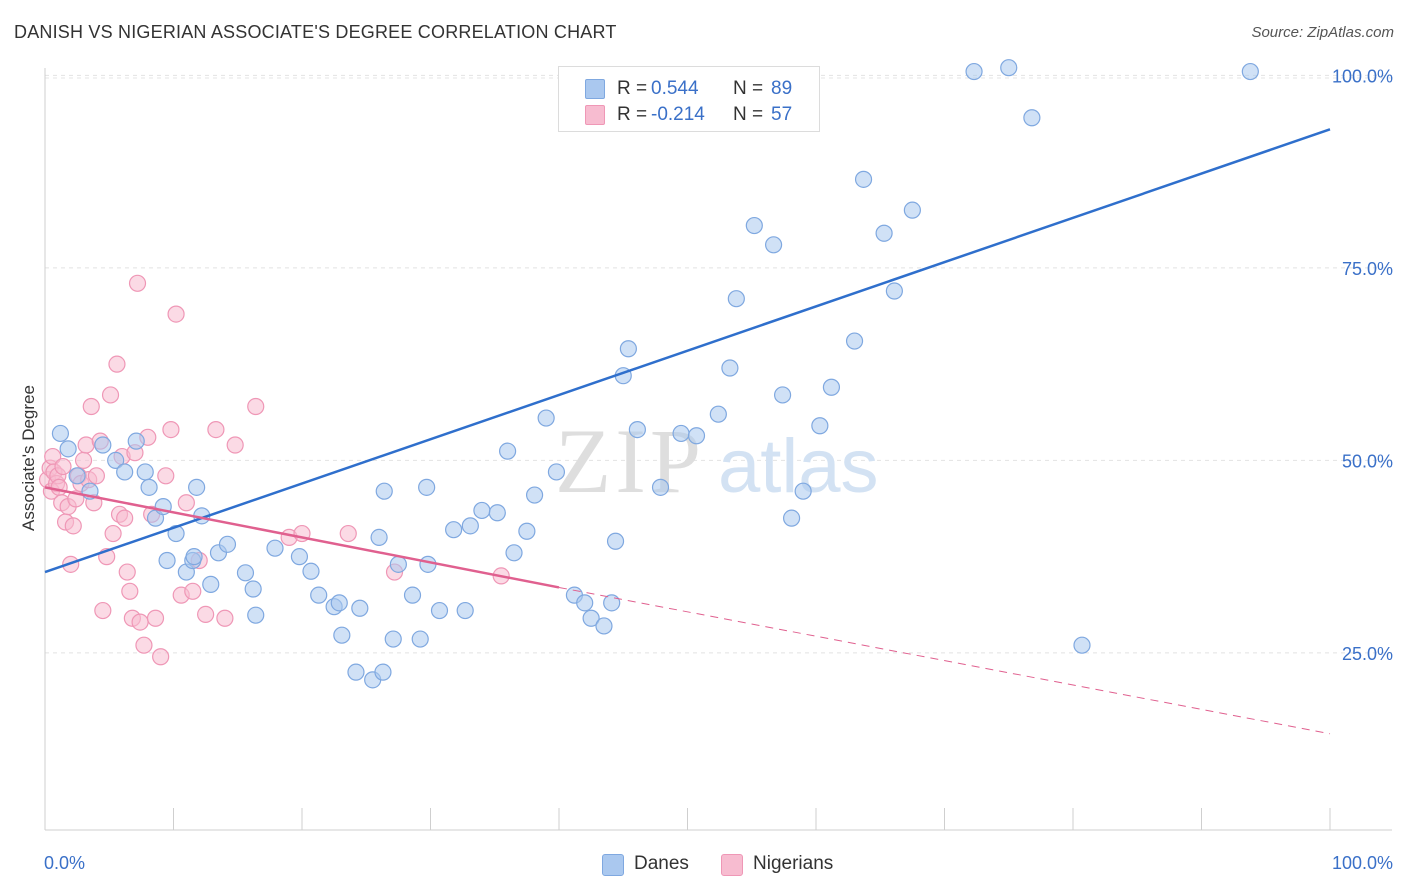  I want to click on y-tick-label: 100.0%, so click(1362, 76).